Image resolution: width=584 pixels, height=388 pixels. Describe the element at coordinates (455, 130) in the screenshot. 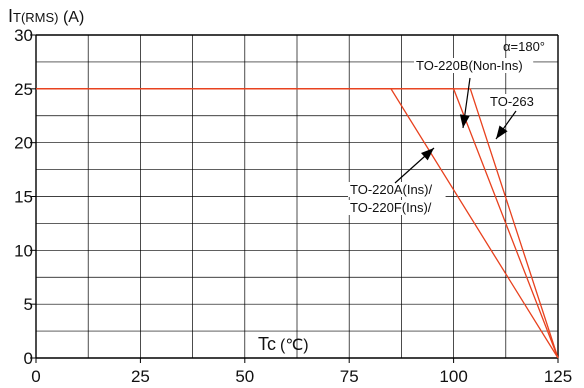

I see `arrows-layer` at that location.